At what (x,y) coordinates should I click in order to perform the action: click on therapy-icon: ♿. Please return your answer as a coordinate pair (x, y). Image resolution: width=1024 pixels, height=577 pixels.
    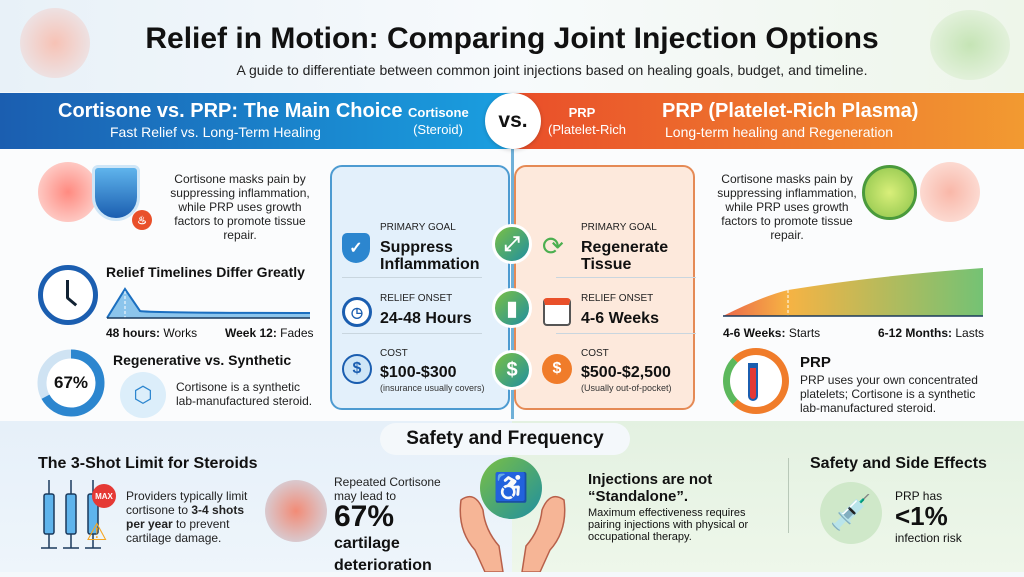
    Looking at the image, I should click on (511, 488).